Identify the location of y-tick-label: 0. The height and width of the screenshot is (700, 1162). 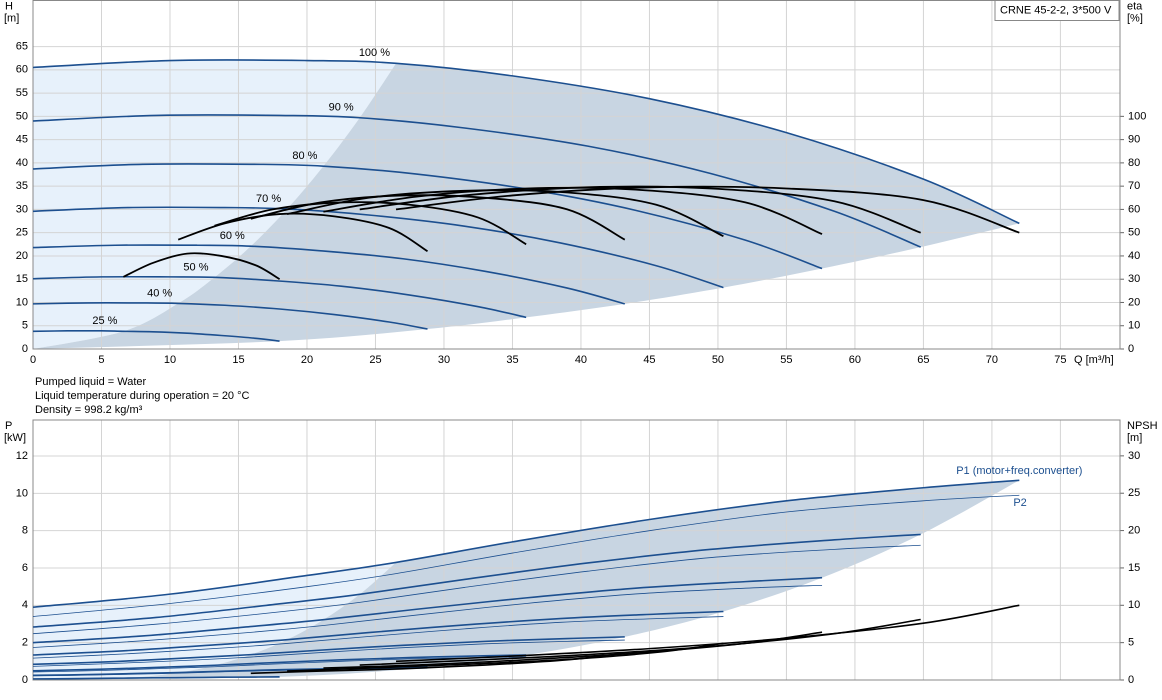
(25, 349).